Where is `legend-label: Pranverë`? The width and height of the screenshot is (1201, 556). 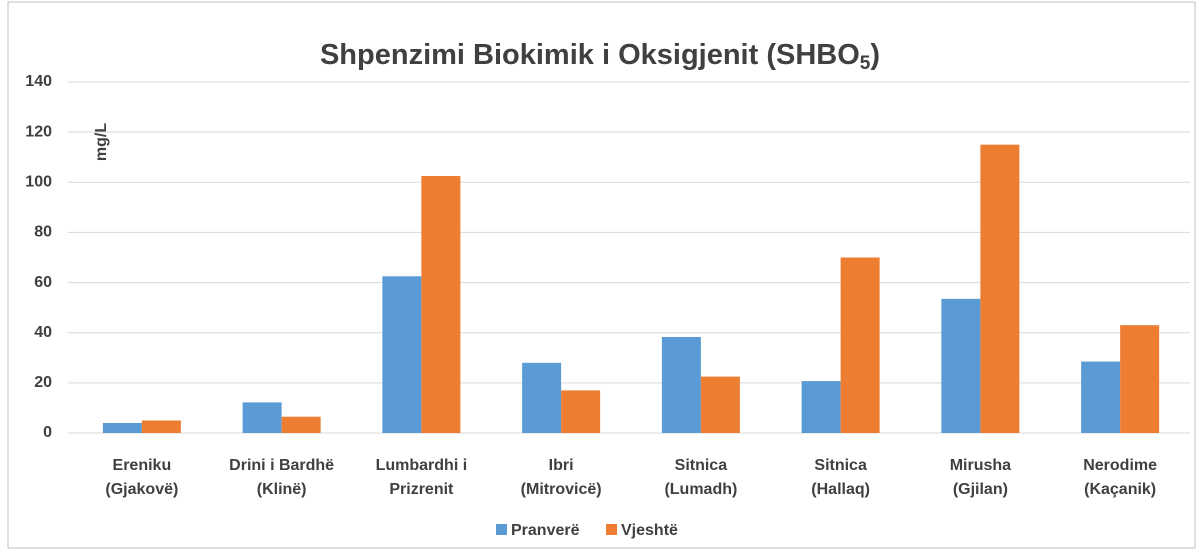
legend-label: Pranverë is located at coordinates (545, 530).